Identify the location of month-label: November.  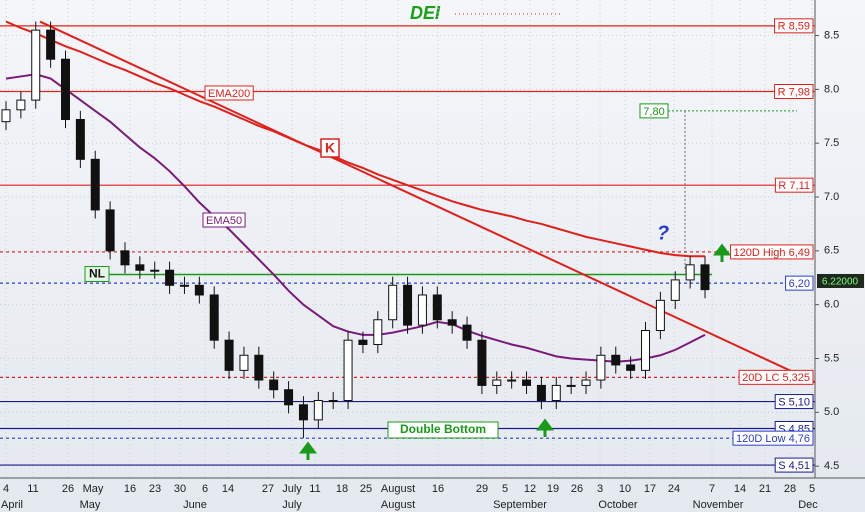
(718, 505).